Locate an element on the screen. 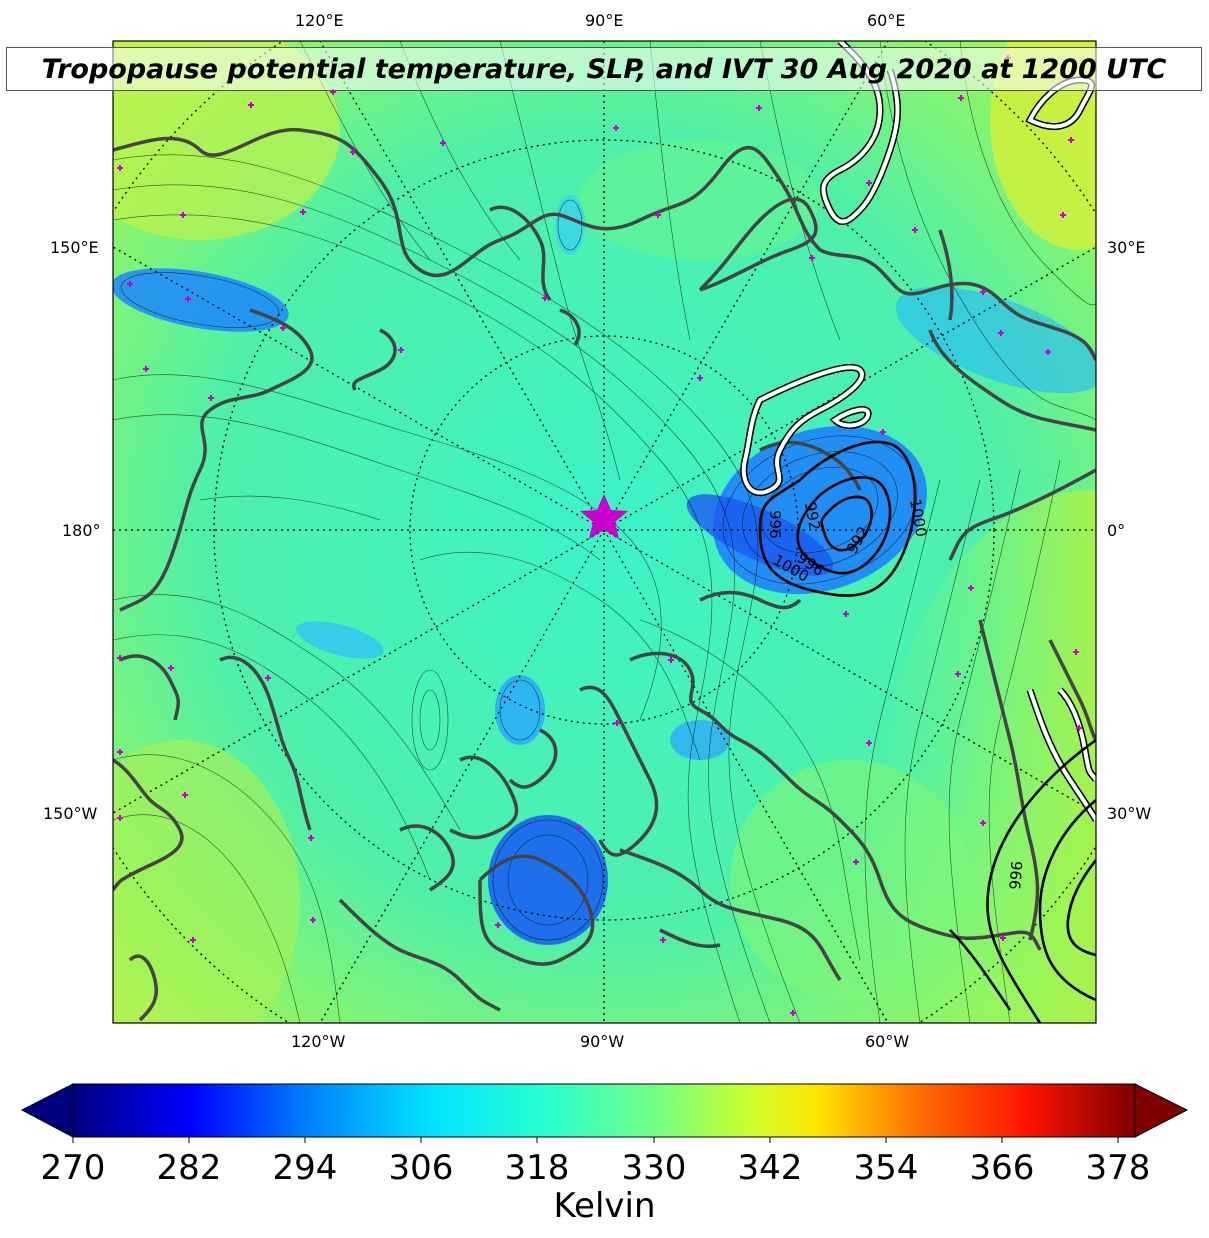 The height and width of the screenshot is (1238, 1209). colorbar-tick: 354 is located at coordinates (886, 1168).